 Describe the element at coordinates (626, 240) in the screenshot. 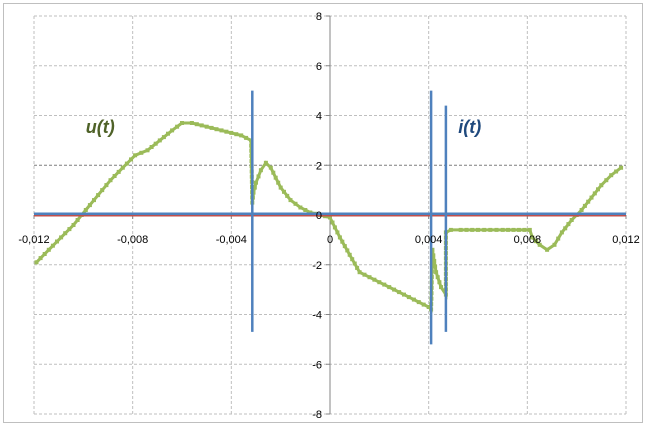

I see `x-tick-label: 0,012` at that location.